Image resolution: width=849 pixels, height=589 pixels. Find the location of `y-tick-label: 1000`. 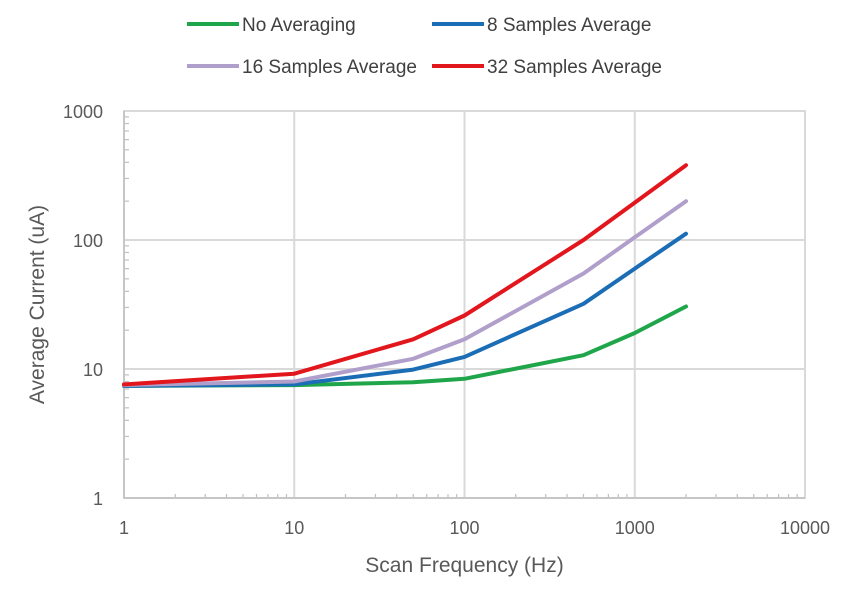

y-tick-label: 1000 is located at coordinates (83, 112).